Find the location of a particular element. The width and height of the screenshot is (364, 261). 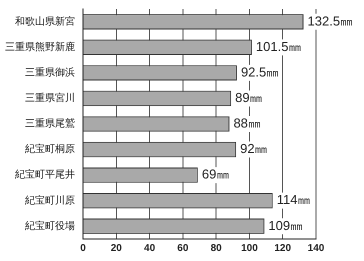

data-label: 132.5㎜ is located at coordinates (331, 20).